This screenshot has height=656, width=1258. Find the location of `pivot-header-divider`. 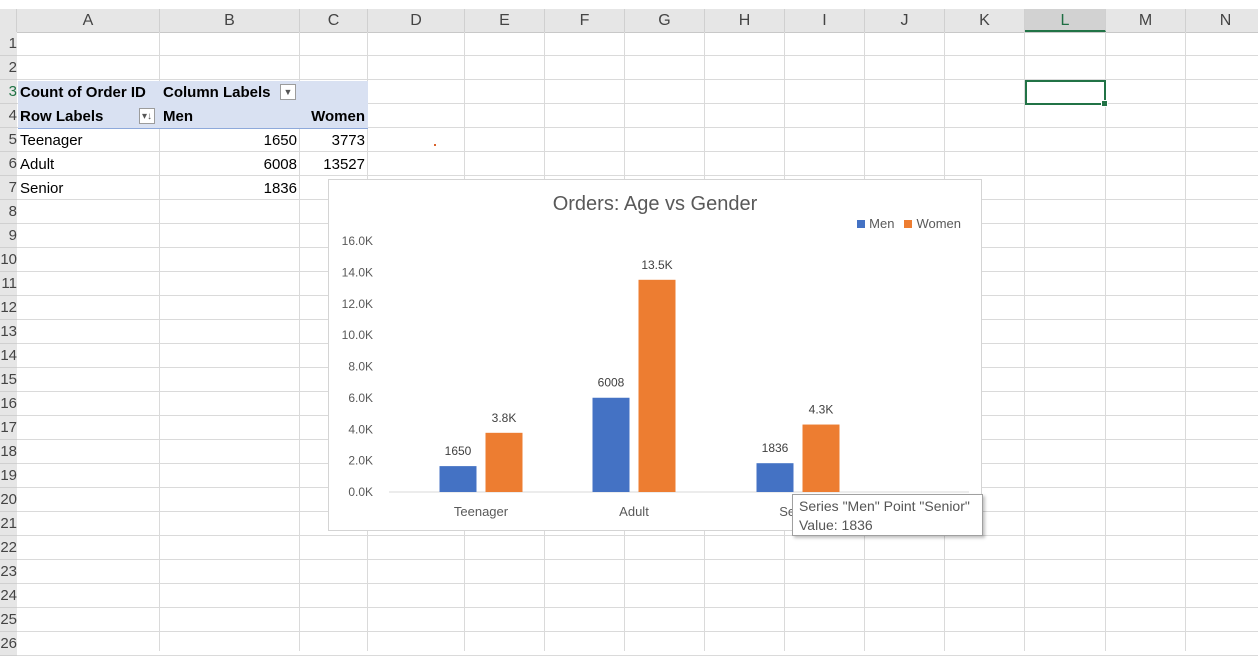

pivot-header-divider is located at coordinates (193, 128).